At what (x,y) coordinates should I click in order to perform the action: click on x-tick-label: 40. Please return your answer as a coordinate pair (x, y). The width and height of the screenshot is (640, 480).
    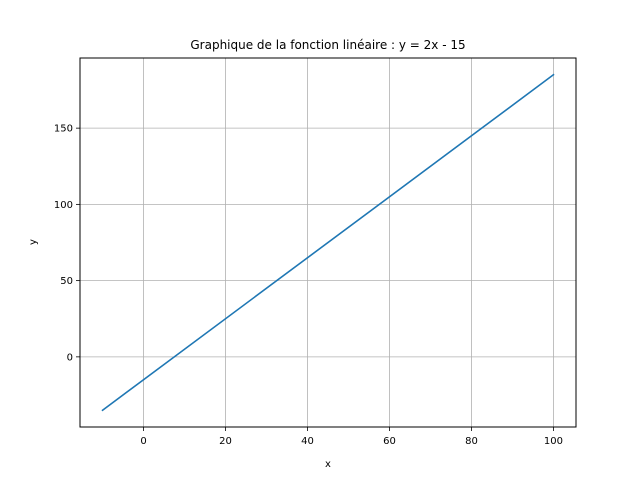
    Looking at the image, I should click on (307, 441).